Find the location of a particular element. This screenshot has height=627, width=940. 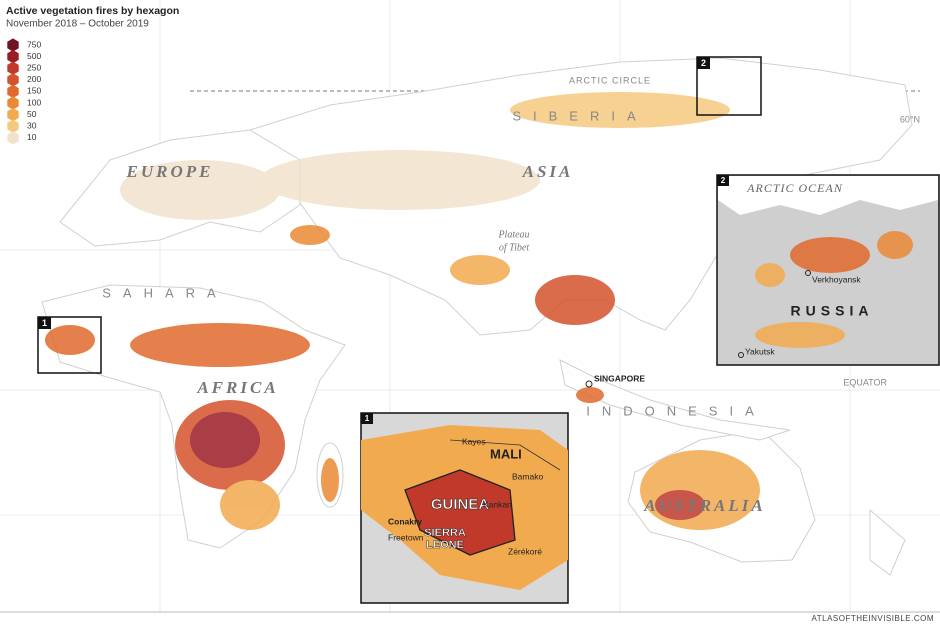

latitude-label: 60°N is located at coordinates (910, 119).